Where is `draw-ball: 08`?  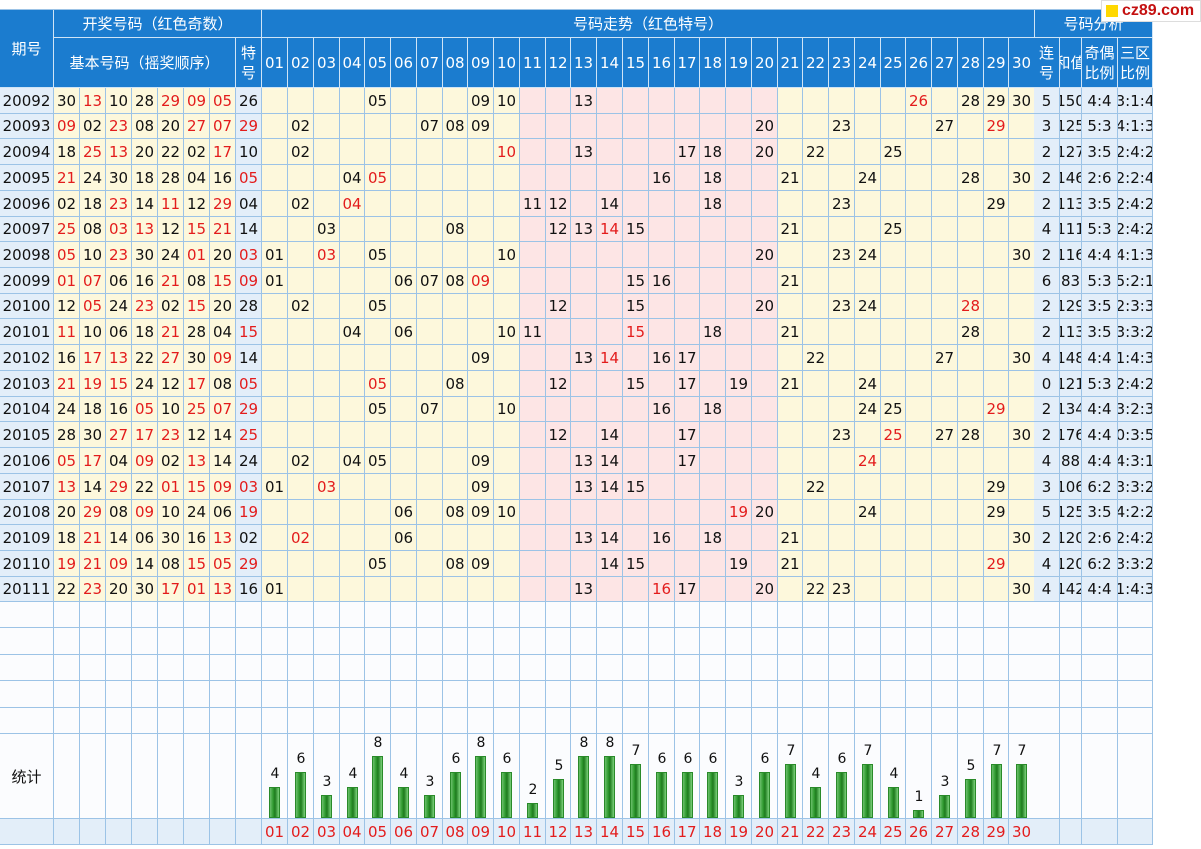 draw-ball: 08 is located at coordinates (119, 512).